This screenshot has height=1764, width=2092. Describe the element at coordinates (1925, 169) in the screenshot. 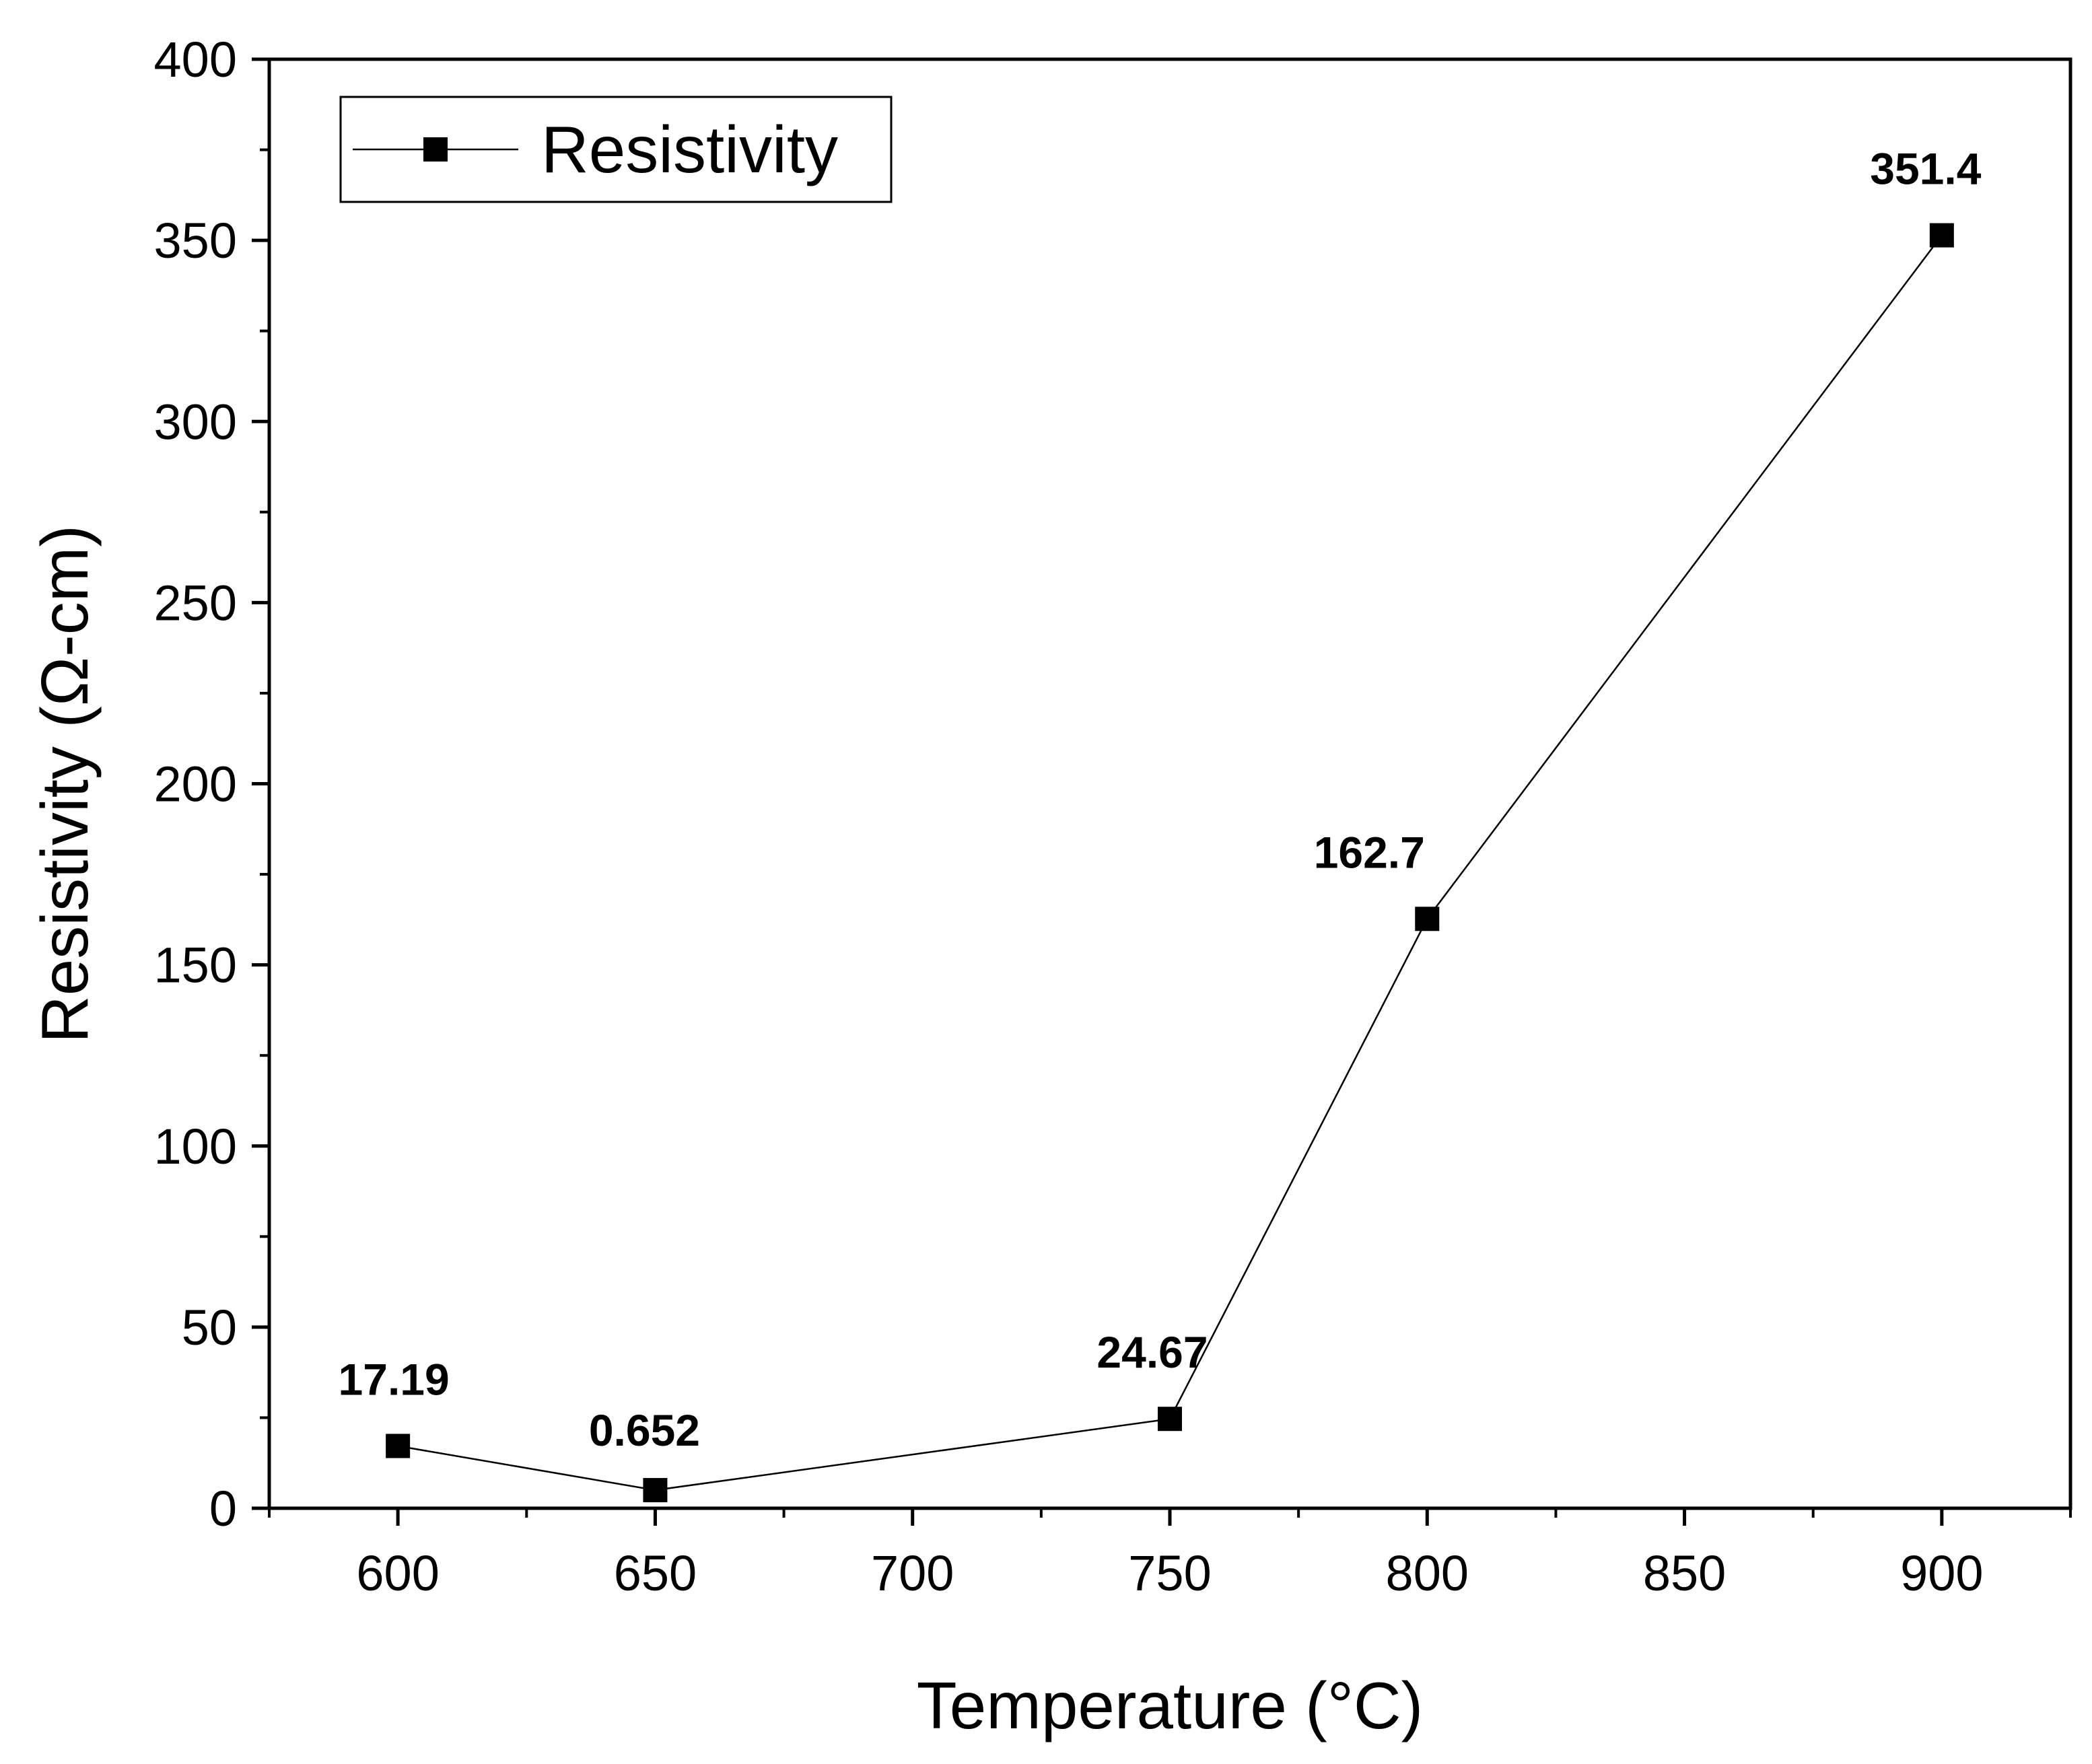

I see `data-label: 351.4` at that location.